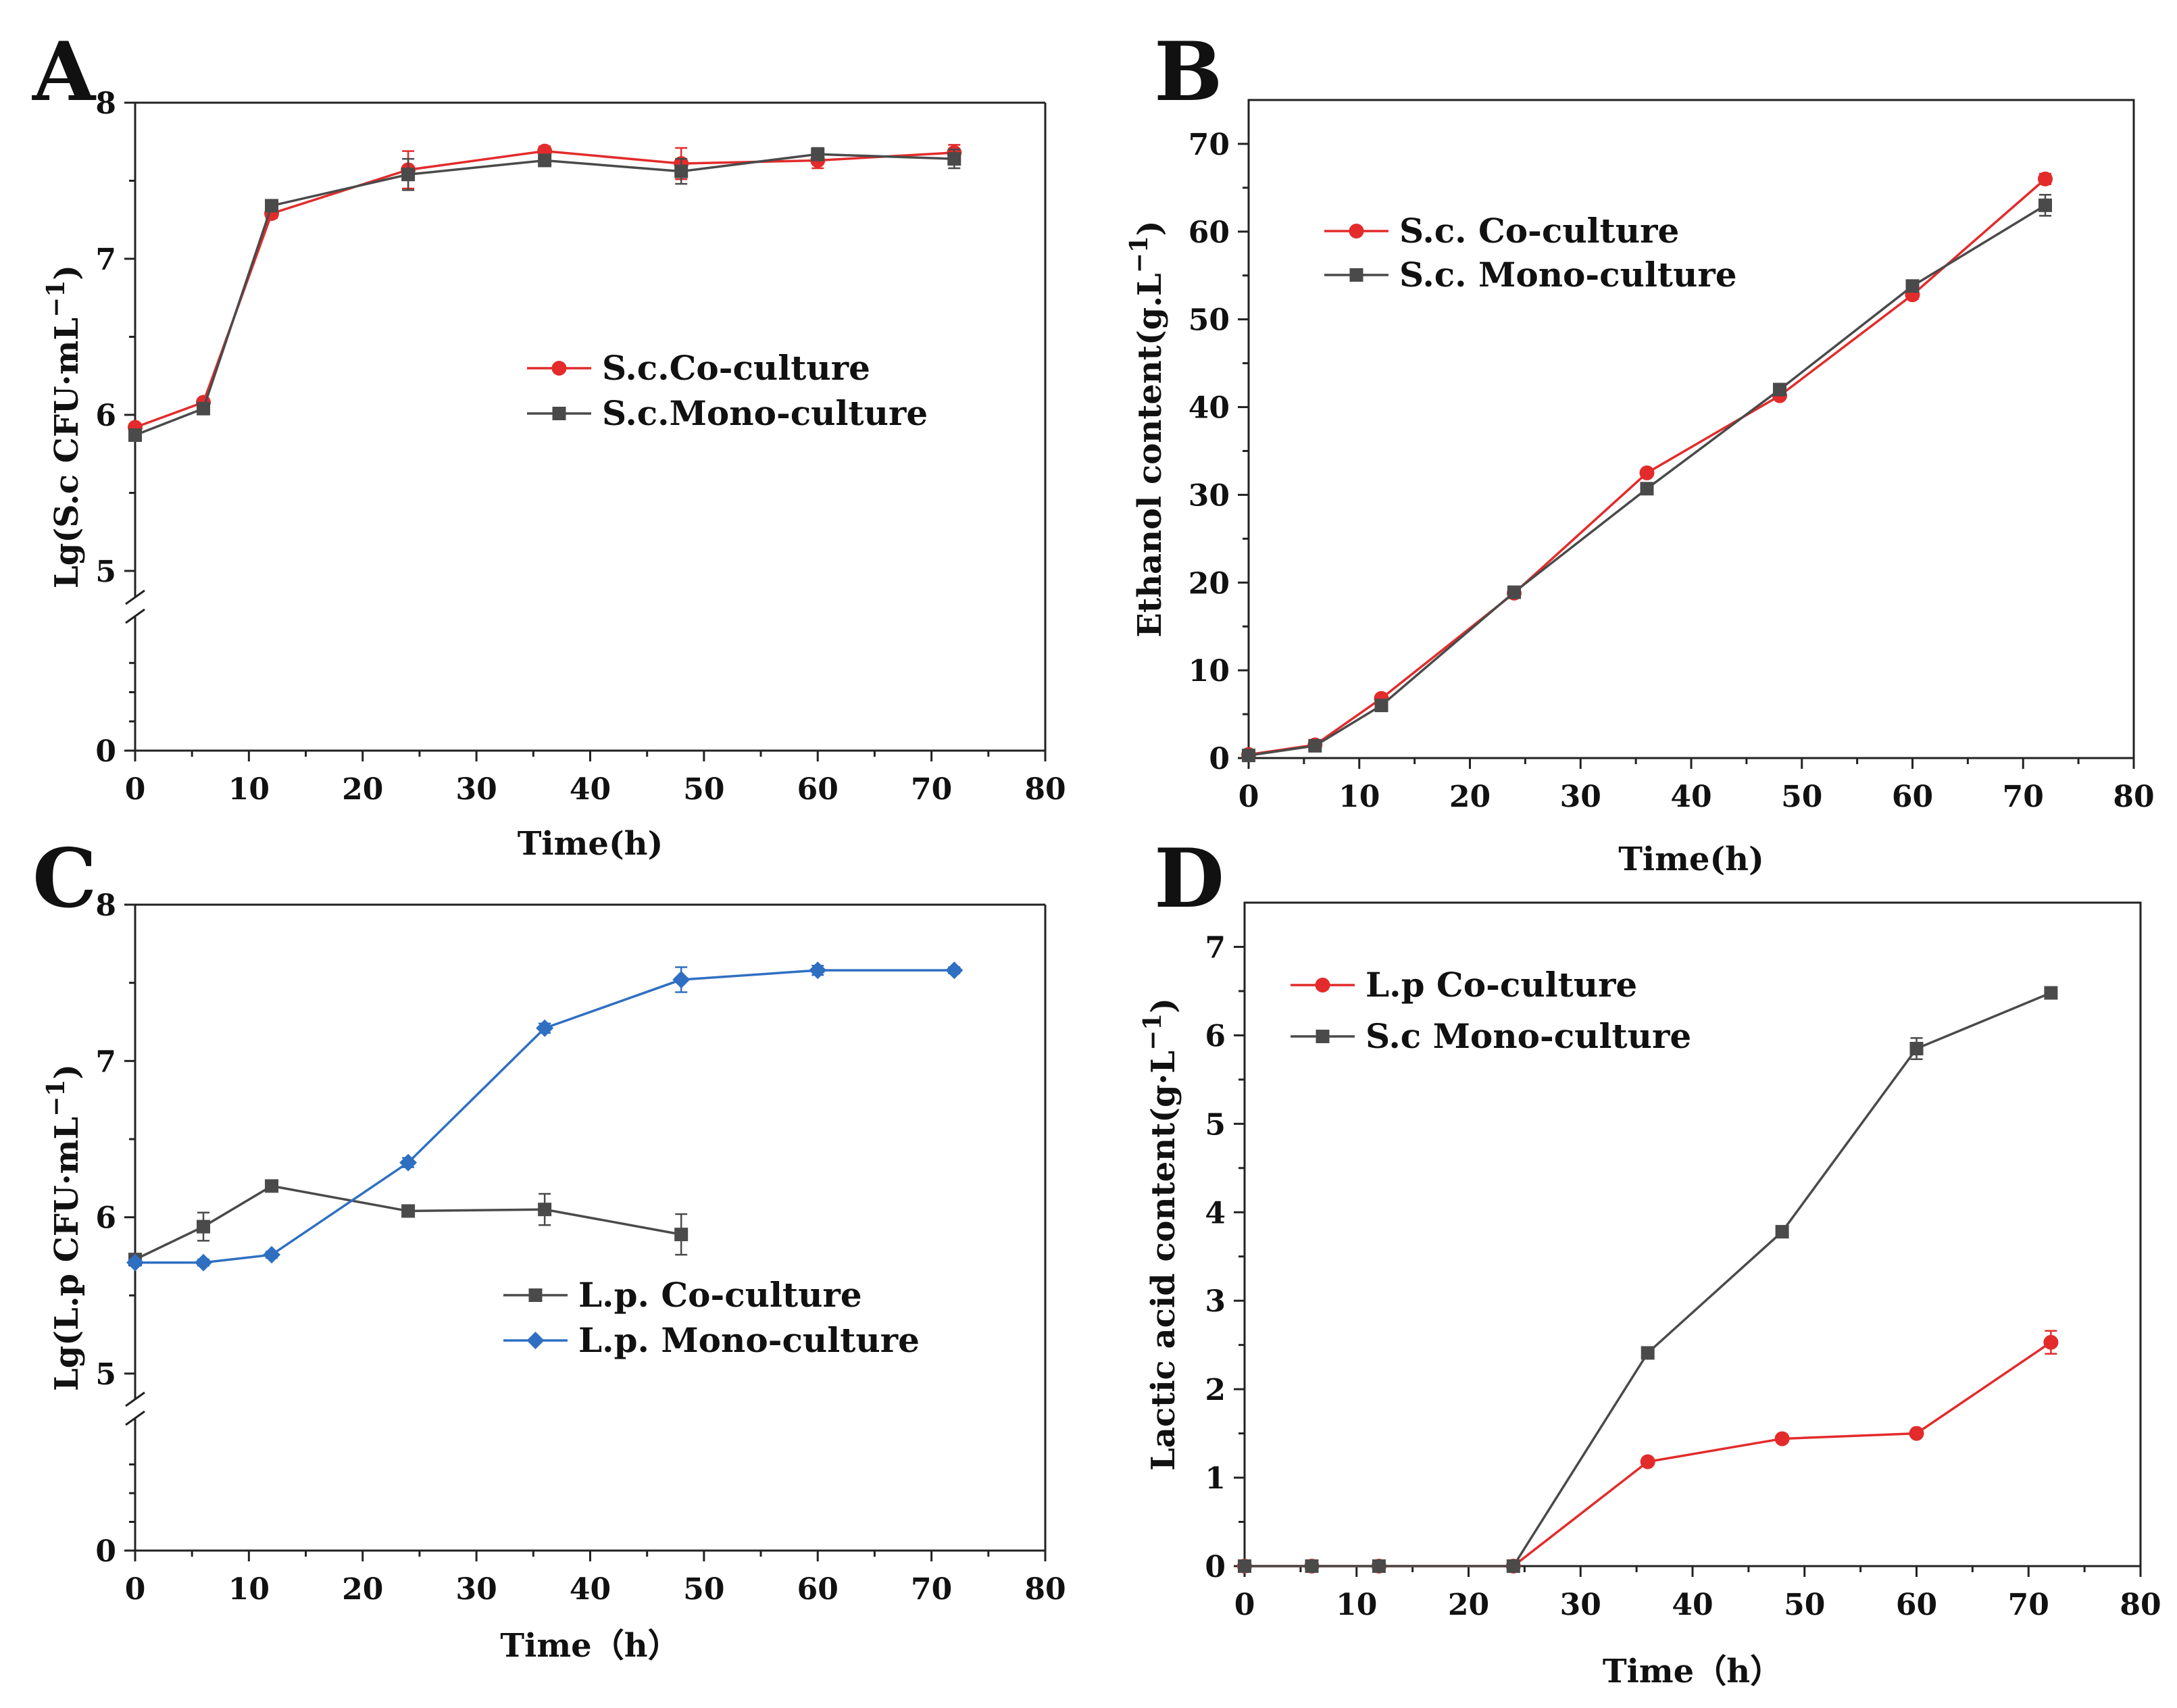  Describe the element at coordinates (1147, 429) in the screenshot. I see `y-axis-label: Ethanol content(g.L−1)` at that location.